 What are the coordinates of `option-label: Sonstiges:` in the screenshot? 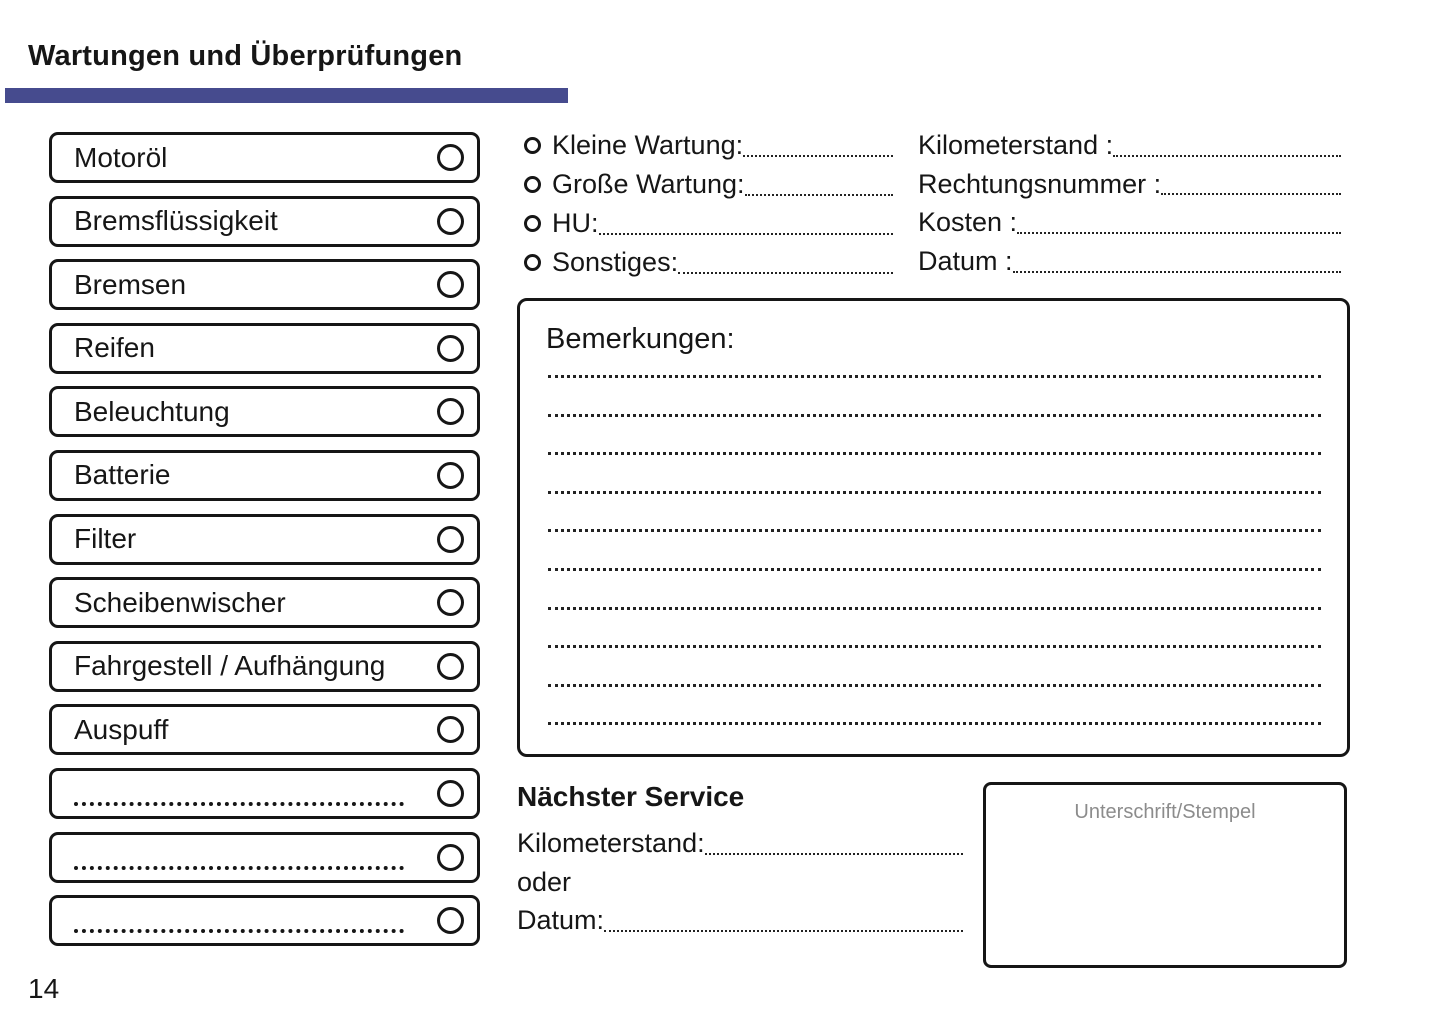 It's located at (615, 262).